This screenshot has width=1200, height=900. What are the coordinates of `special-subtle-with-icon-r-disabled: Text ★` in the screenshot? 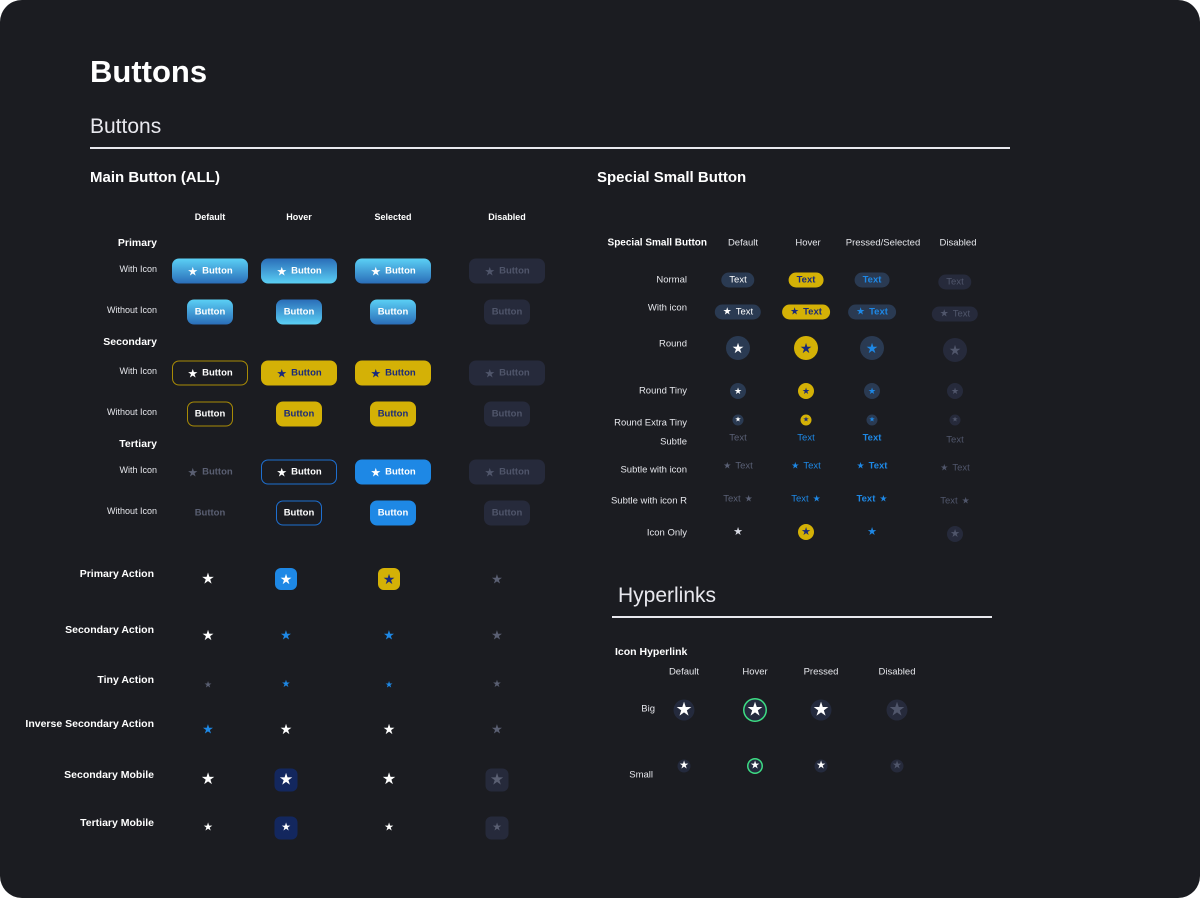 It's located at (955, 501).